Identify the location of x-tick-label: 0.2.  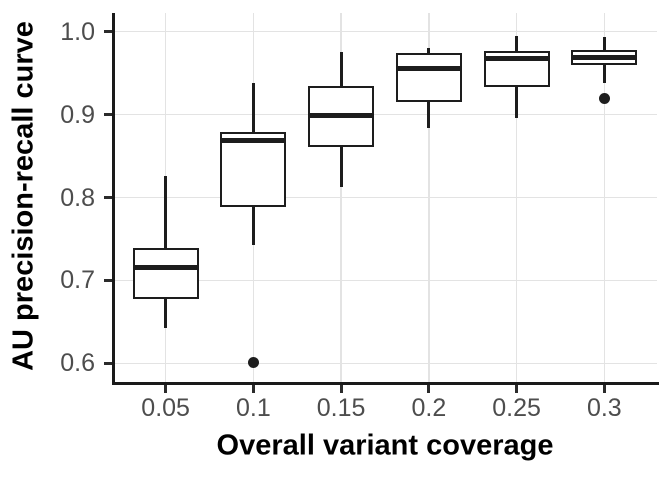
(429, 408).